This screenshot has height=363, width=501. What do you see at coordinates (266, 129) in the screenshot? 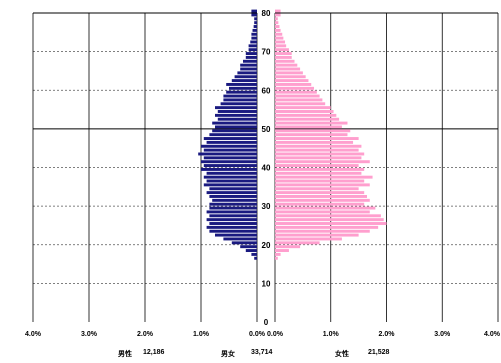
I see `age-tick-label-50: 50` at bounding box center [266, 129].